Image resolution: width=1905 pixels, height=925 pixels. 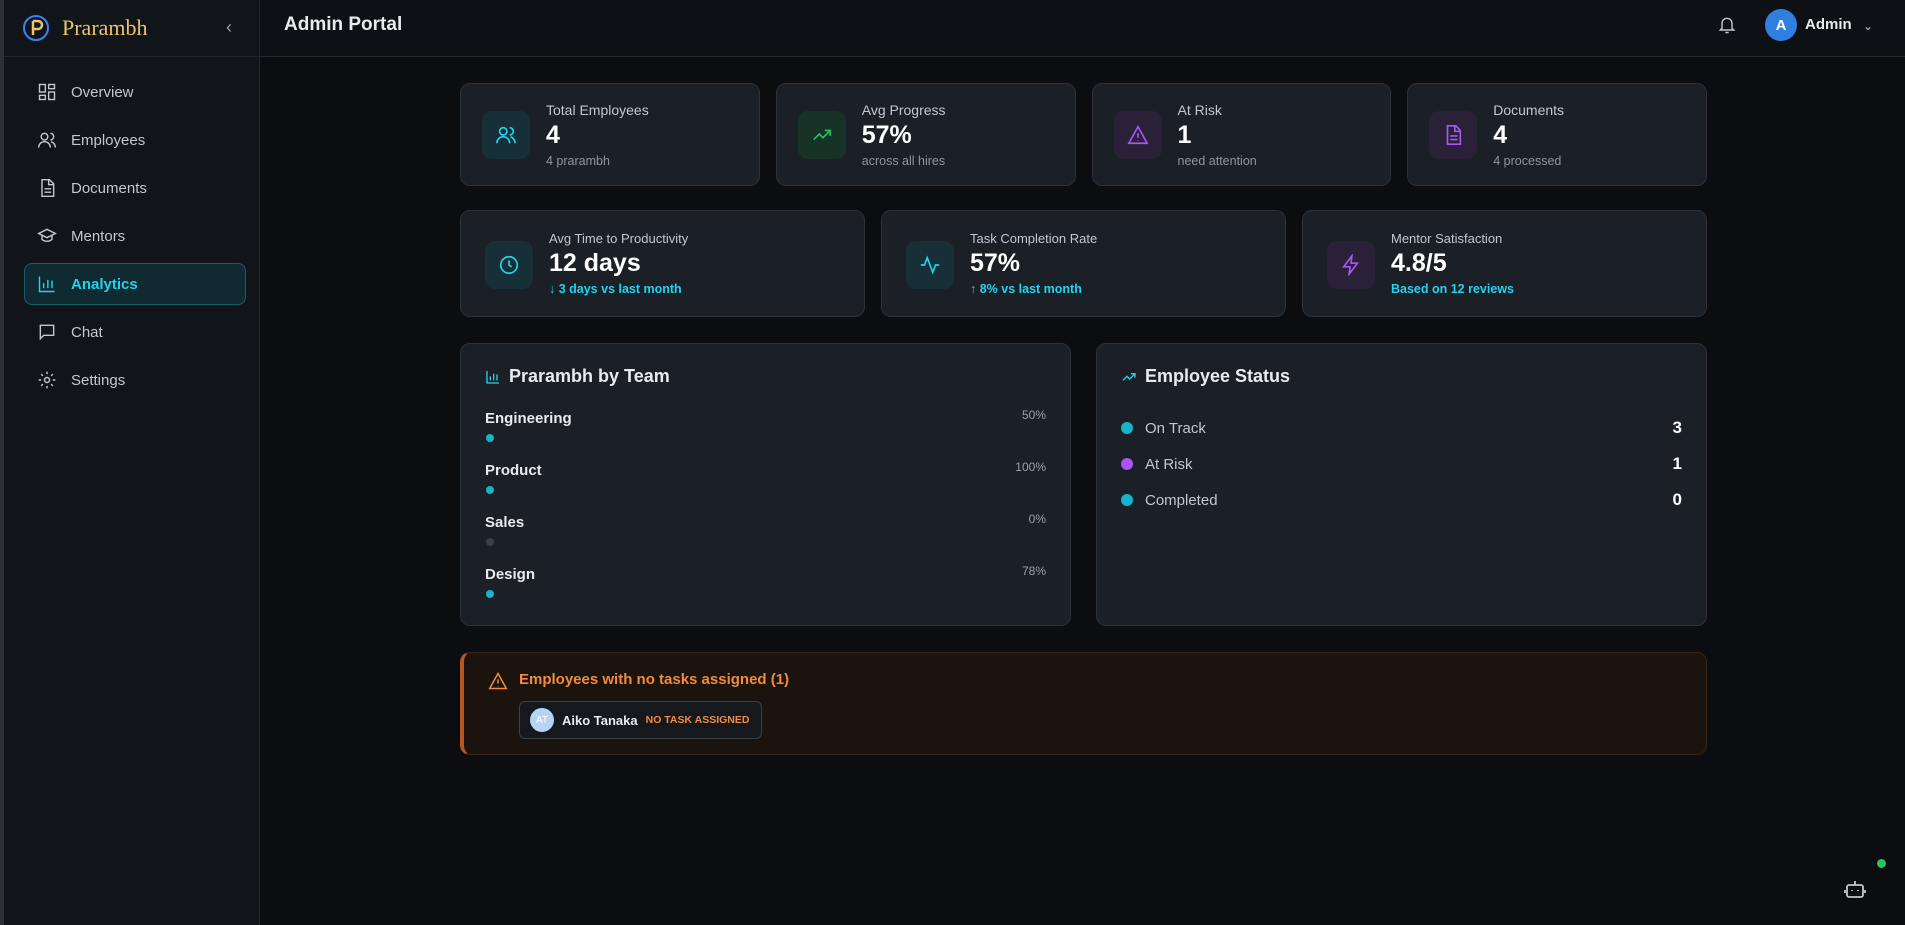 What do you see at coordinates (542, 720) in the screenshot?
I see `employee-initials: AT` at bounding box center [542, 720].